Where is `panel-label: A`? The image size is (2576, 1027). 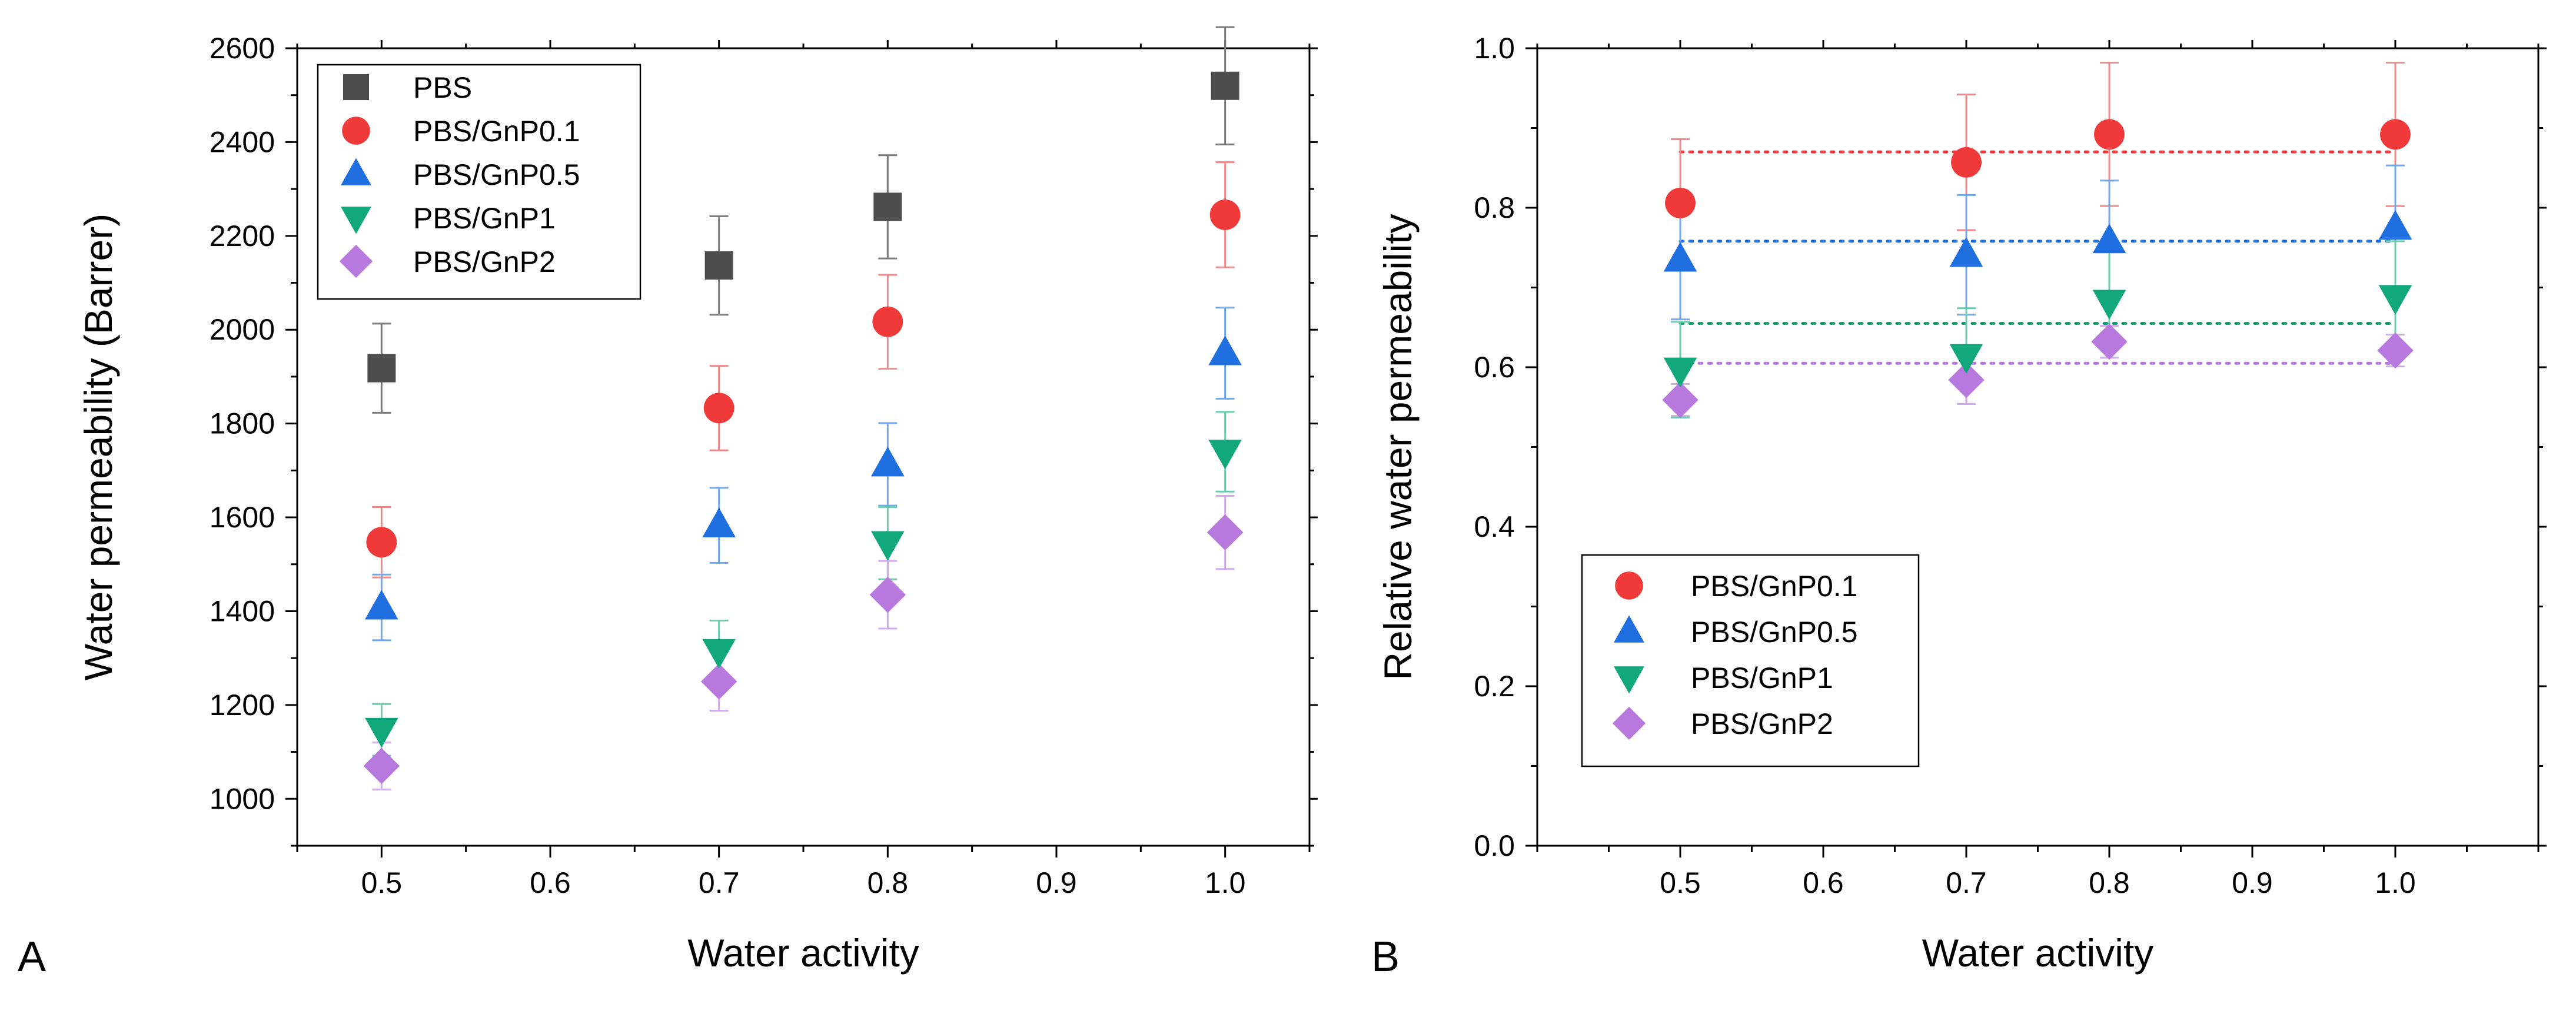
panel-label: A is located at coordinates (32, 957).